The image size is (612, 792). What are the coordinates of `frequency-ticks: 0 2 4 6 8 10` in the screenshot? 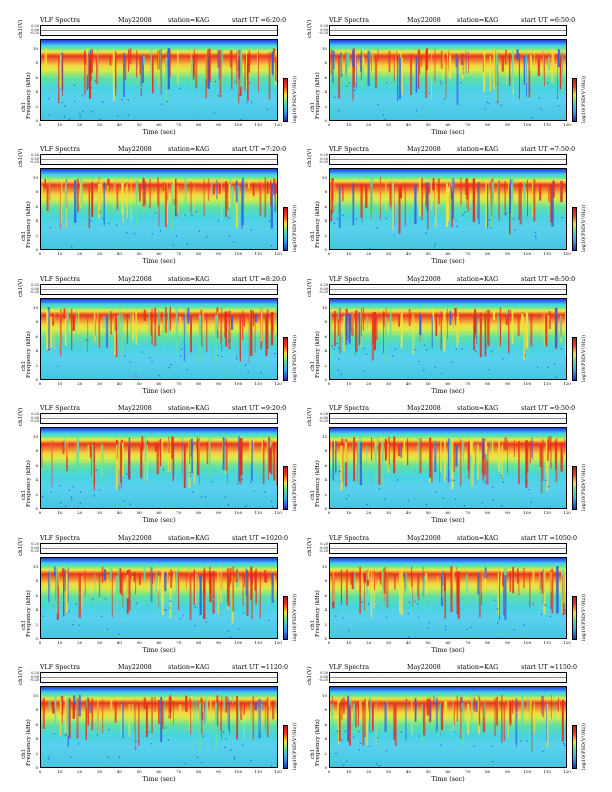 It's located at (323, 469).